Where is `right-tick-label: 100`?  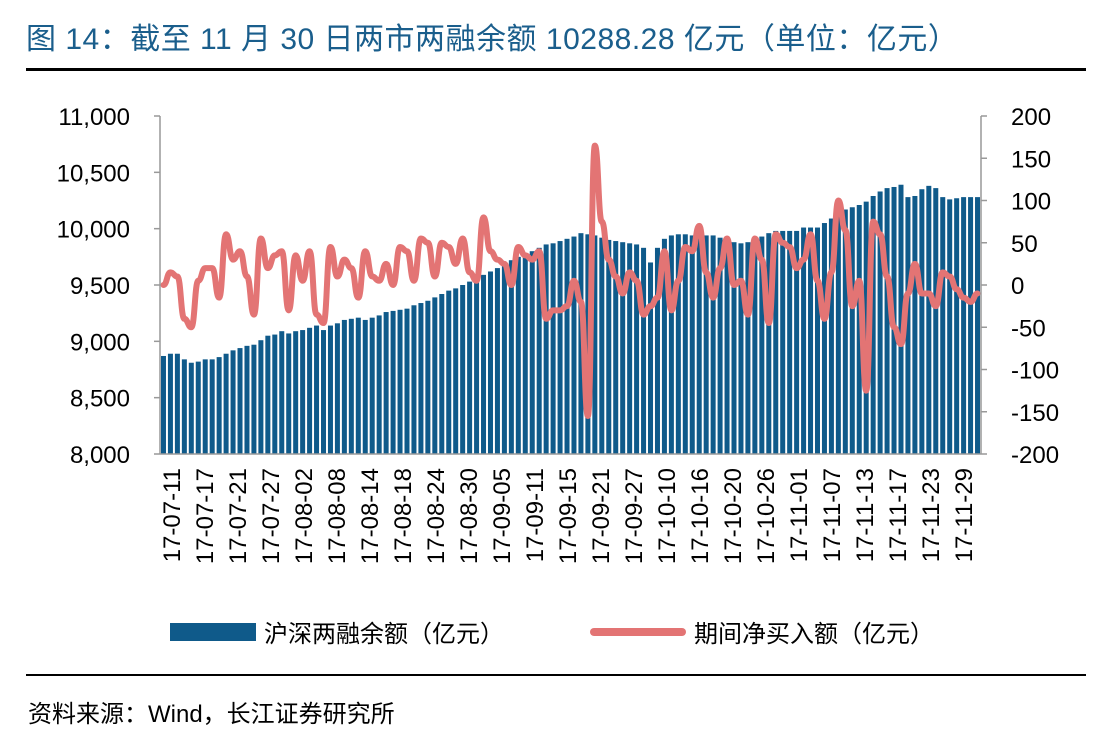
right-tick-label: 100 is located at coordinates (1031, 202).